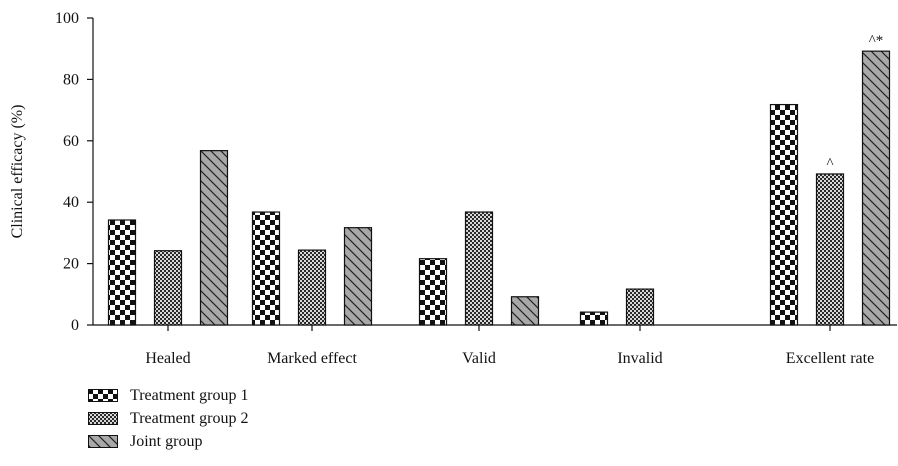 This screenshot has height=466, width=898. Describe the element at coordinates (71, 264) in the screenshot. I see `y-tick-label: 20` at that location.